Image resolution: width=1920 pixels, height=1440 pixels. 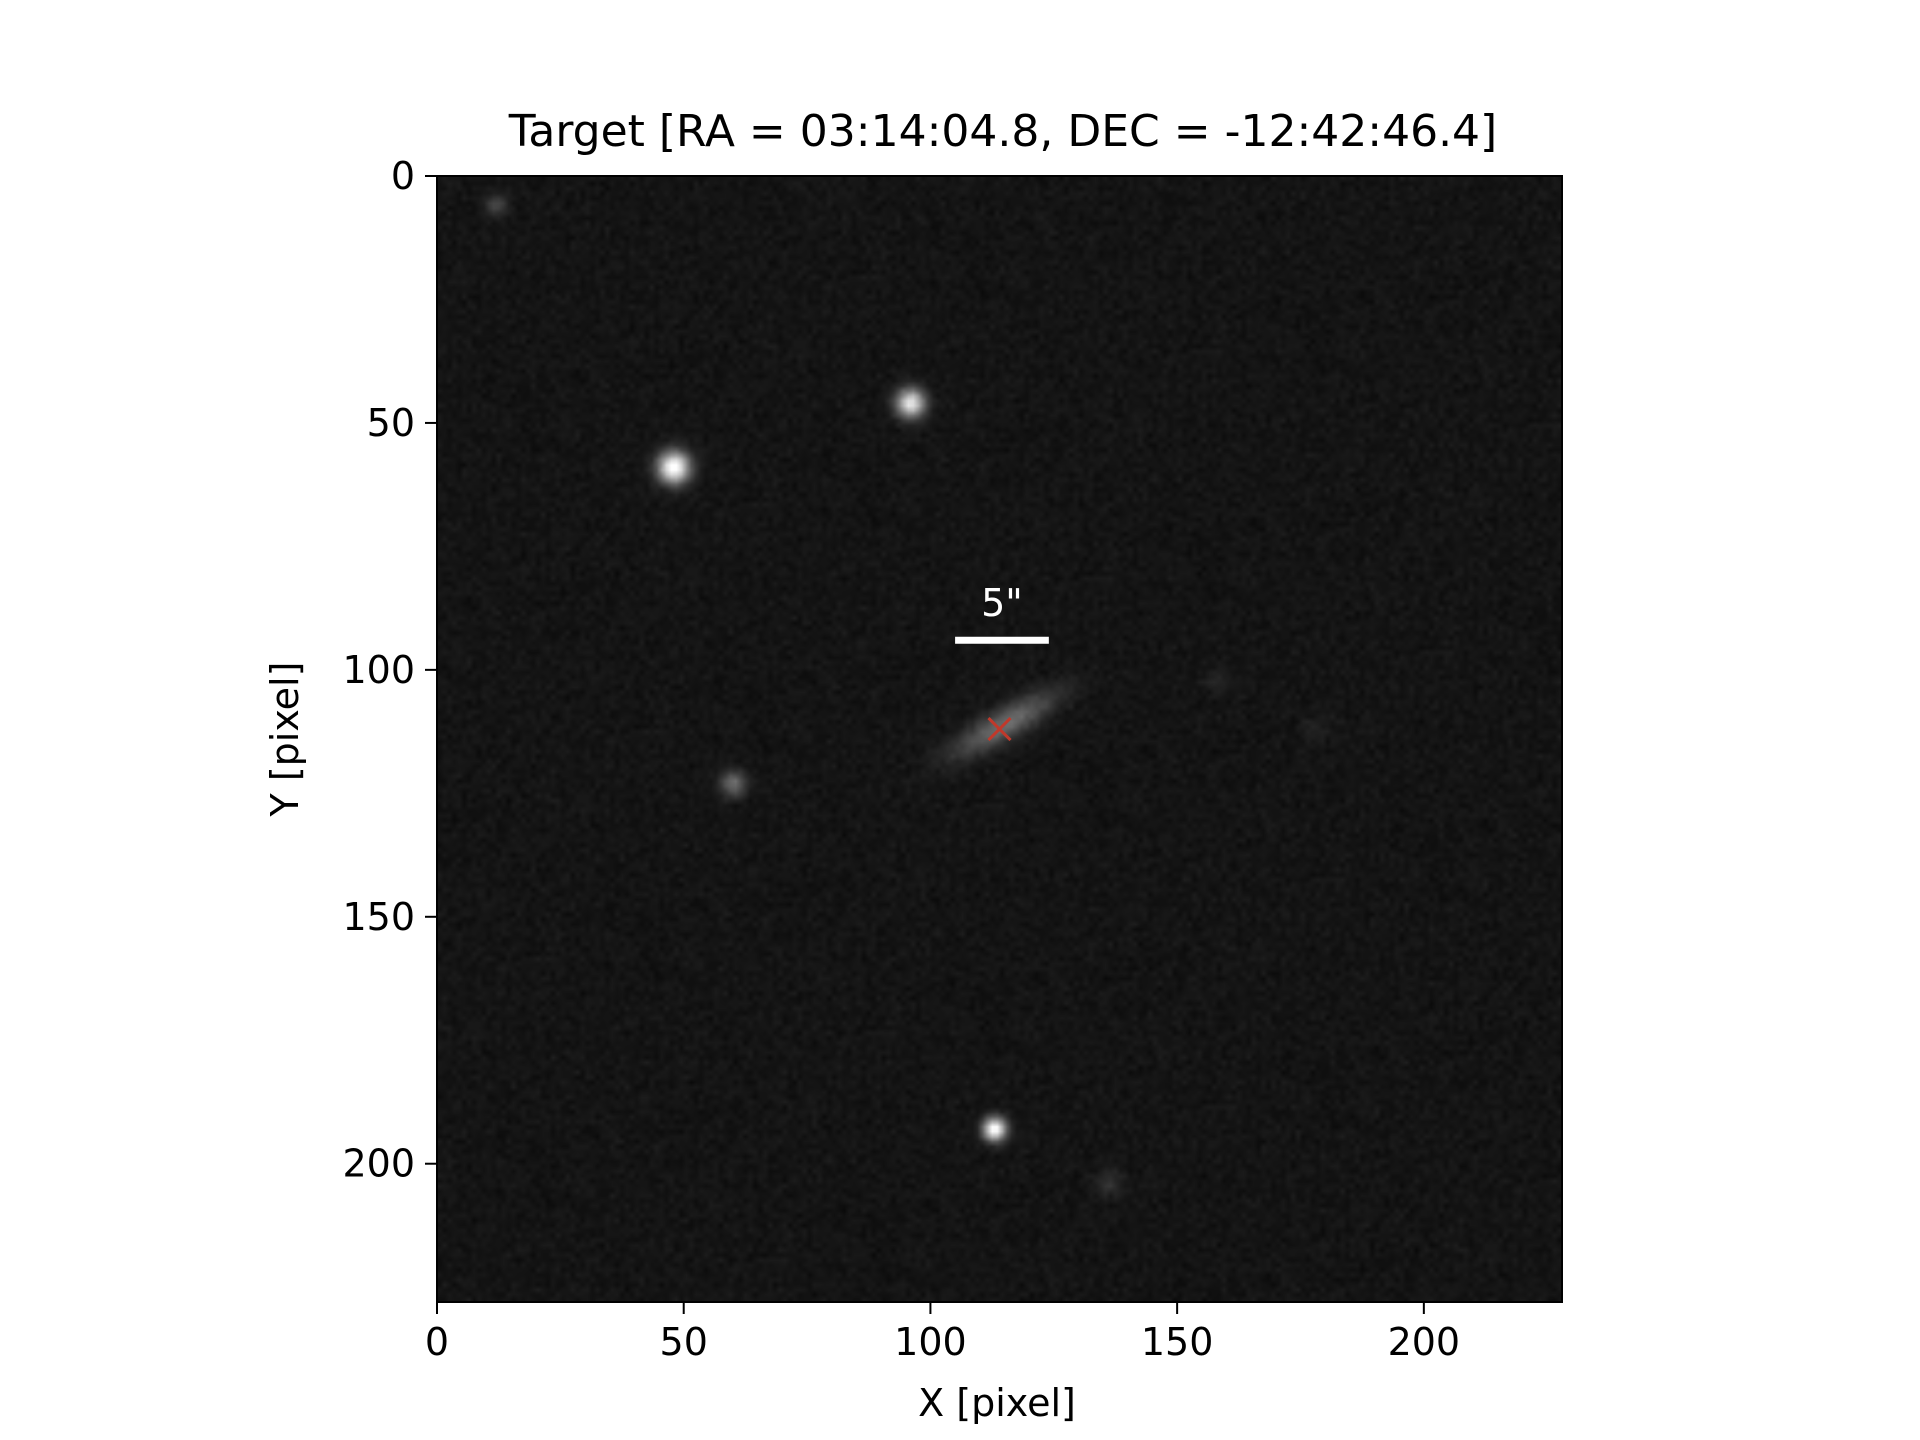 What do you see at coordinates (1002, 603) in the screenshot?
I see `scalebar-label: 5"` at bounding box center [1002, 603].